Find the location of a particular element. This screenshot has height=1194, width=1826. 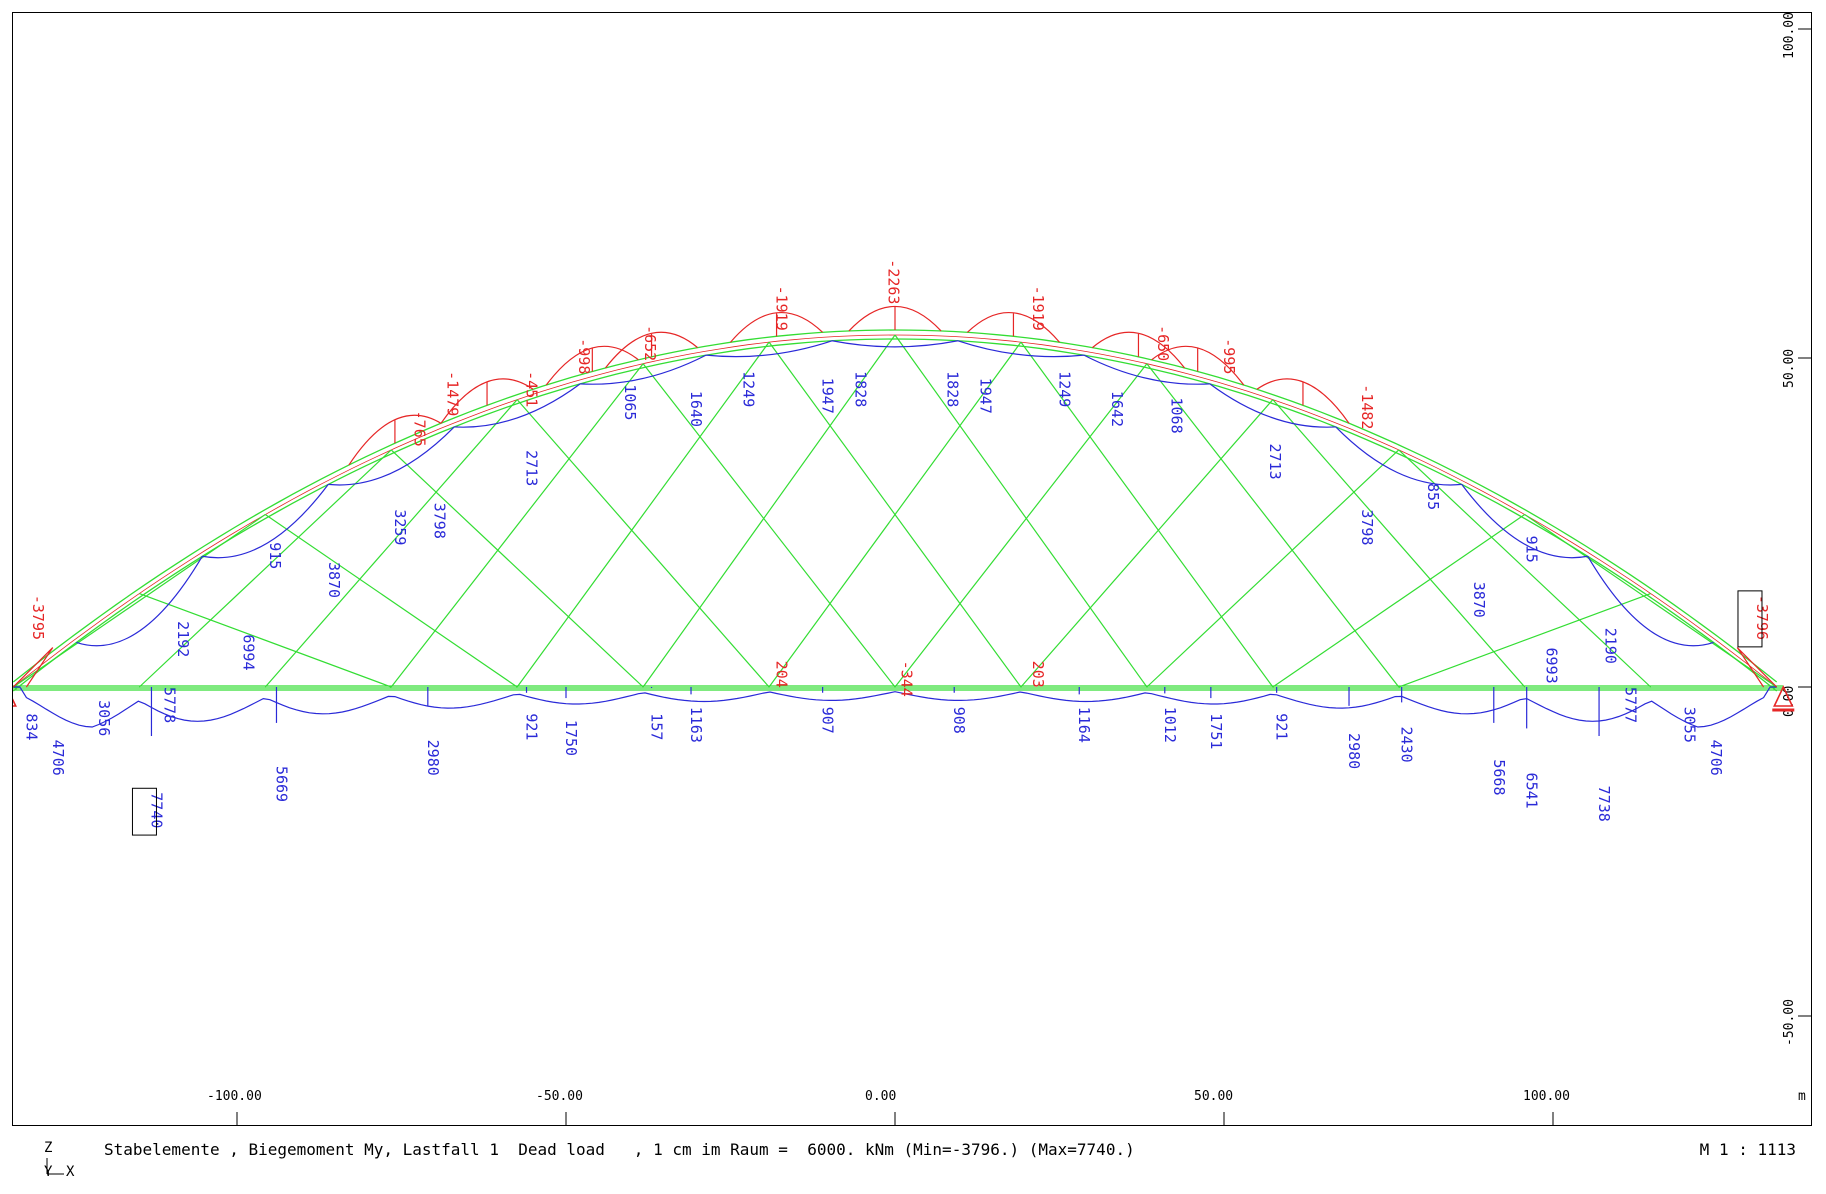

negative-moment-label: -344 is located at coordinates (907, 679).